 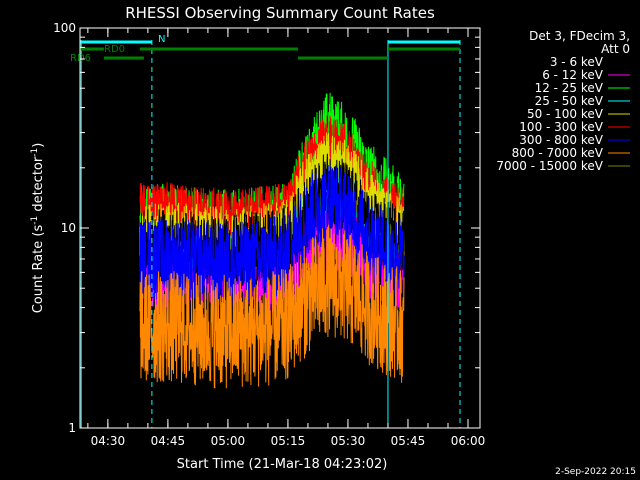 What do you see at coordinates (35, 220) in the screenshot?
I see `y-axis-label-sup1: -1` at bounding box center [35, 220].